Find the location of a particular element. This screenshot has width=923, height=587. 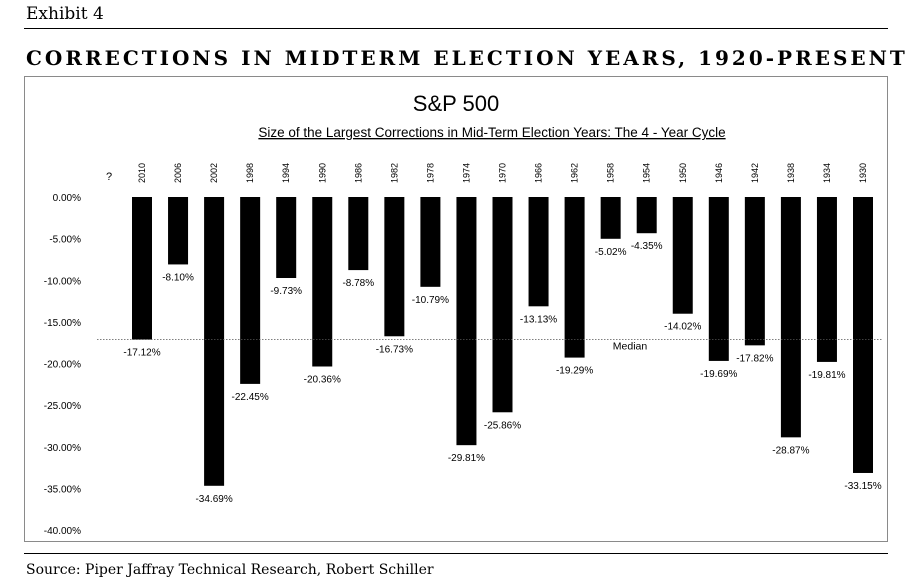

top-rule is located at coordinates (456, 28).